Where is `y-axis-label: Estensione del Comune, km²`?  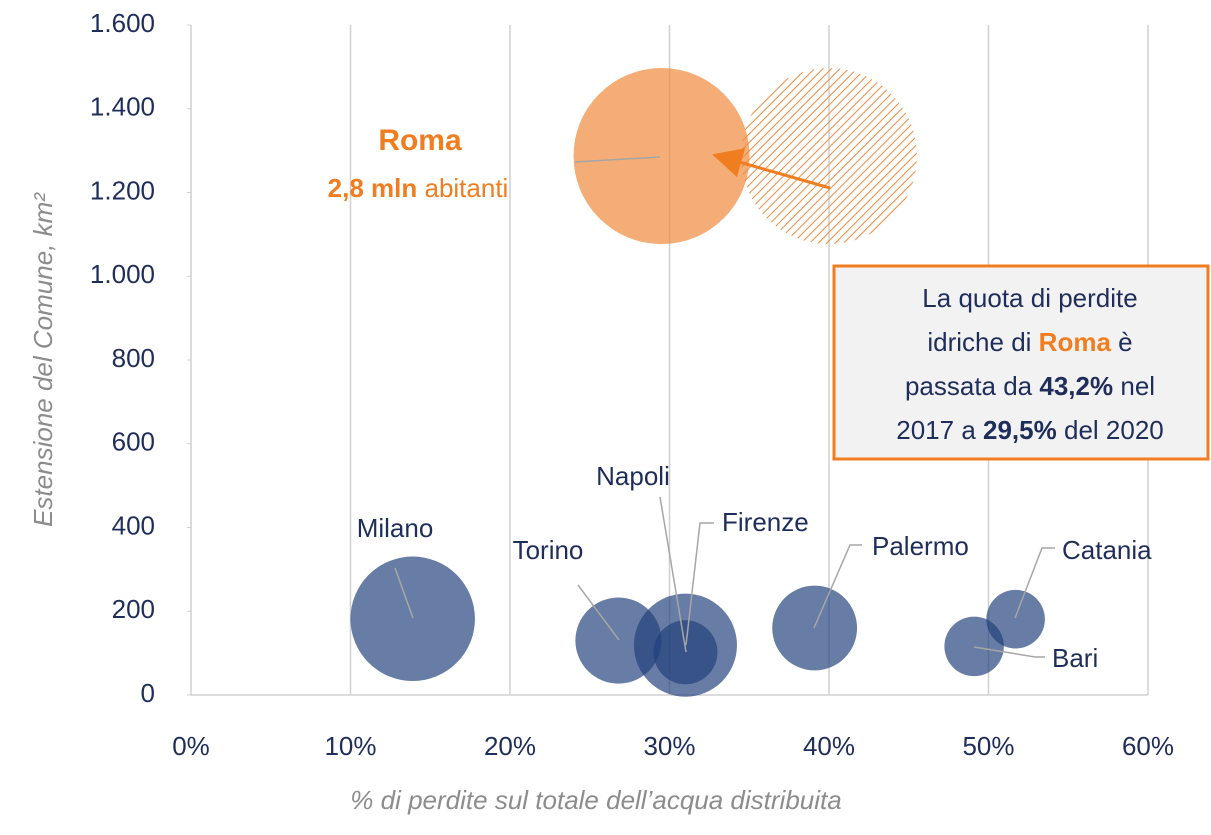
y-axis-label: Estensione del Comune, km² is located at coordinates (43, 359).